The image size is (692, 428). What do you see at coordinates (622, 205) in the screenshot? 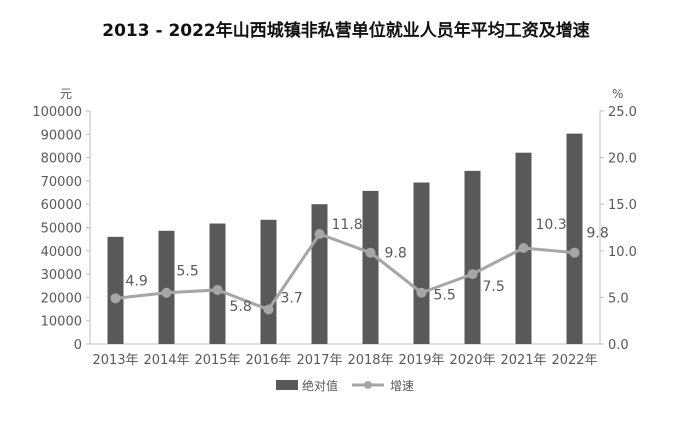
I see `y2-tick-label: 15.0` at bounding box center [622, 205].